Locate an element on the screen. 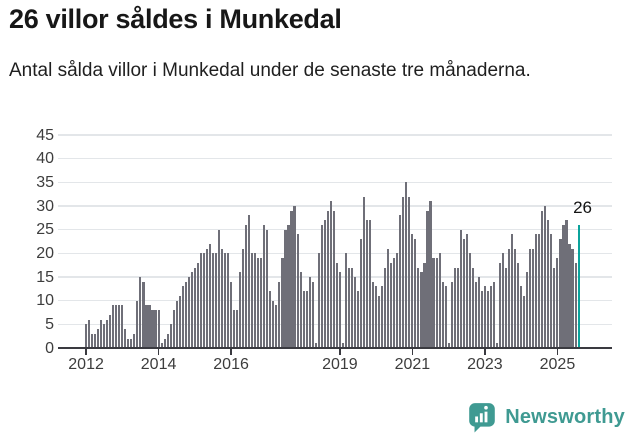 The height and width of the screenshot is (439, 631). brand-footer: Newsworthy is located at coordinates (546, 417).